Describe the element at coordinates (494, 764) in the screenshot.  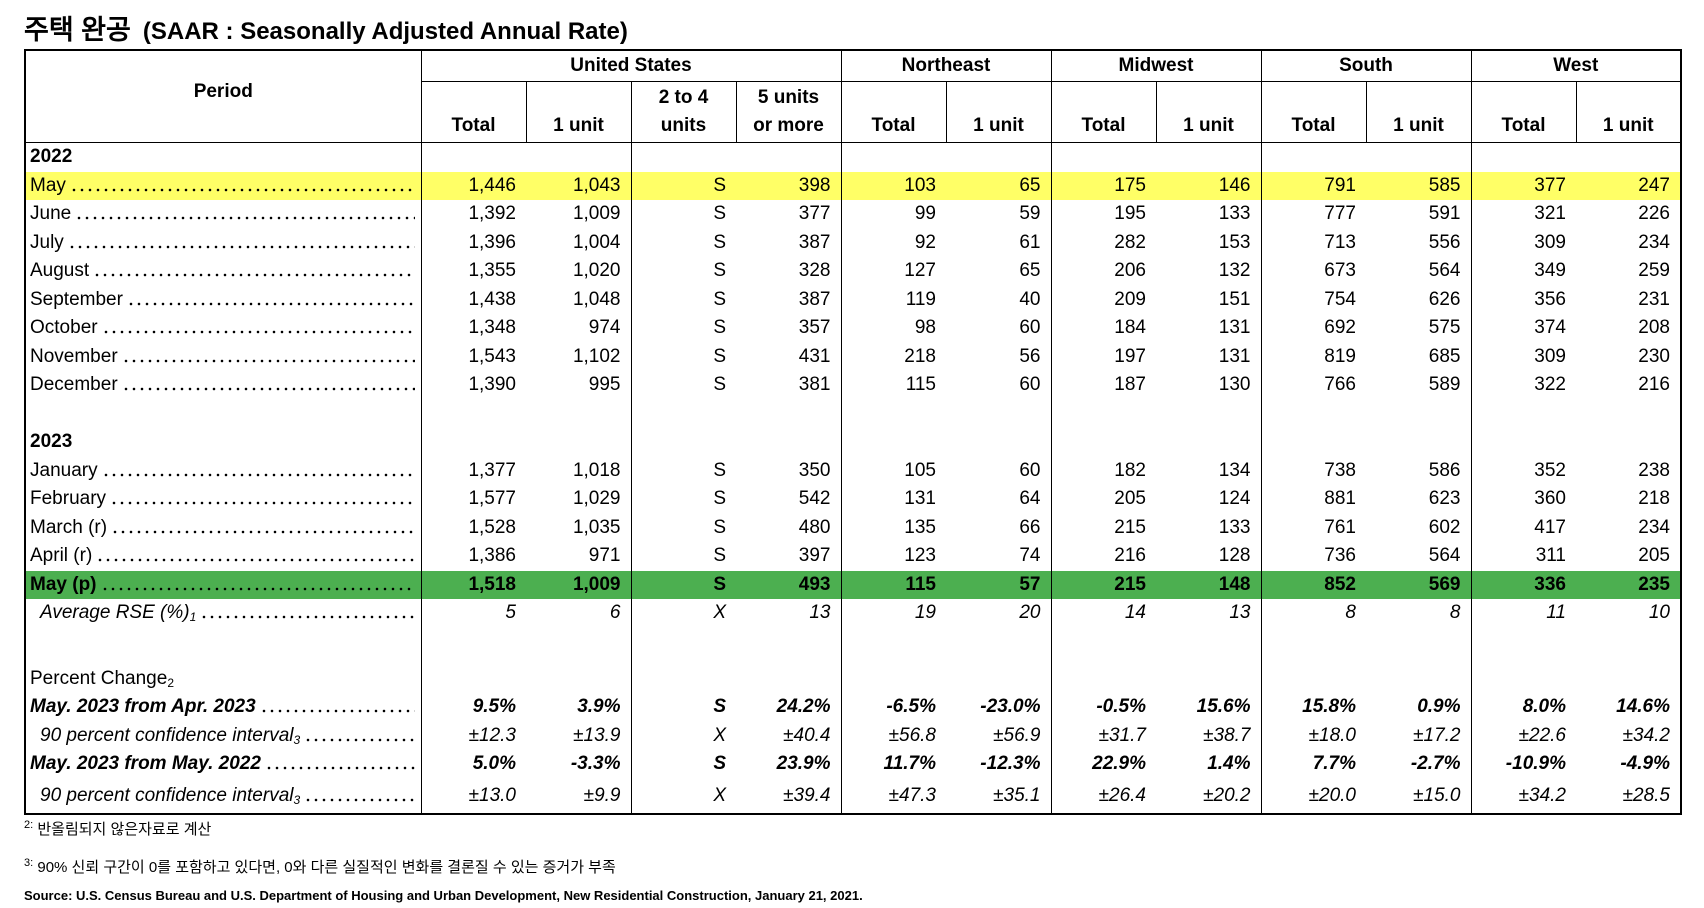
I see `value-cell: 5.0%` at that location.